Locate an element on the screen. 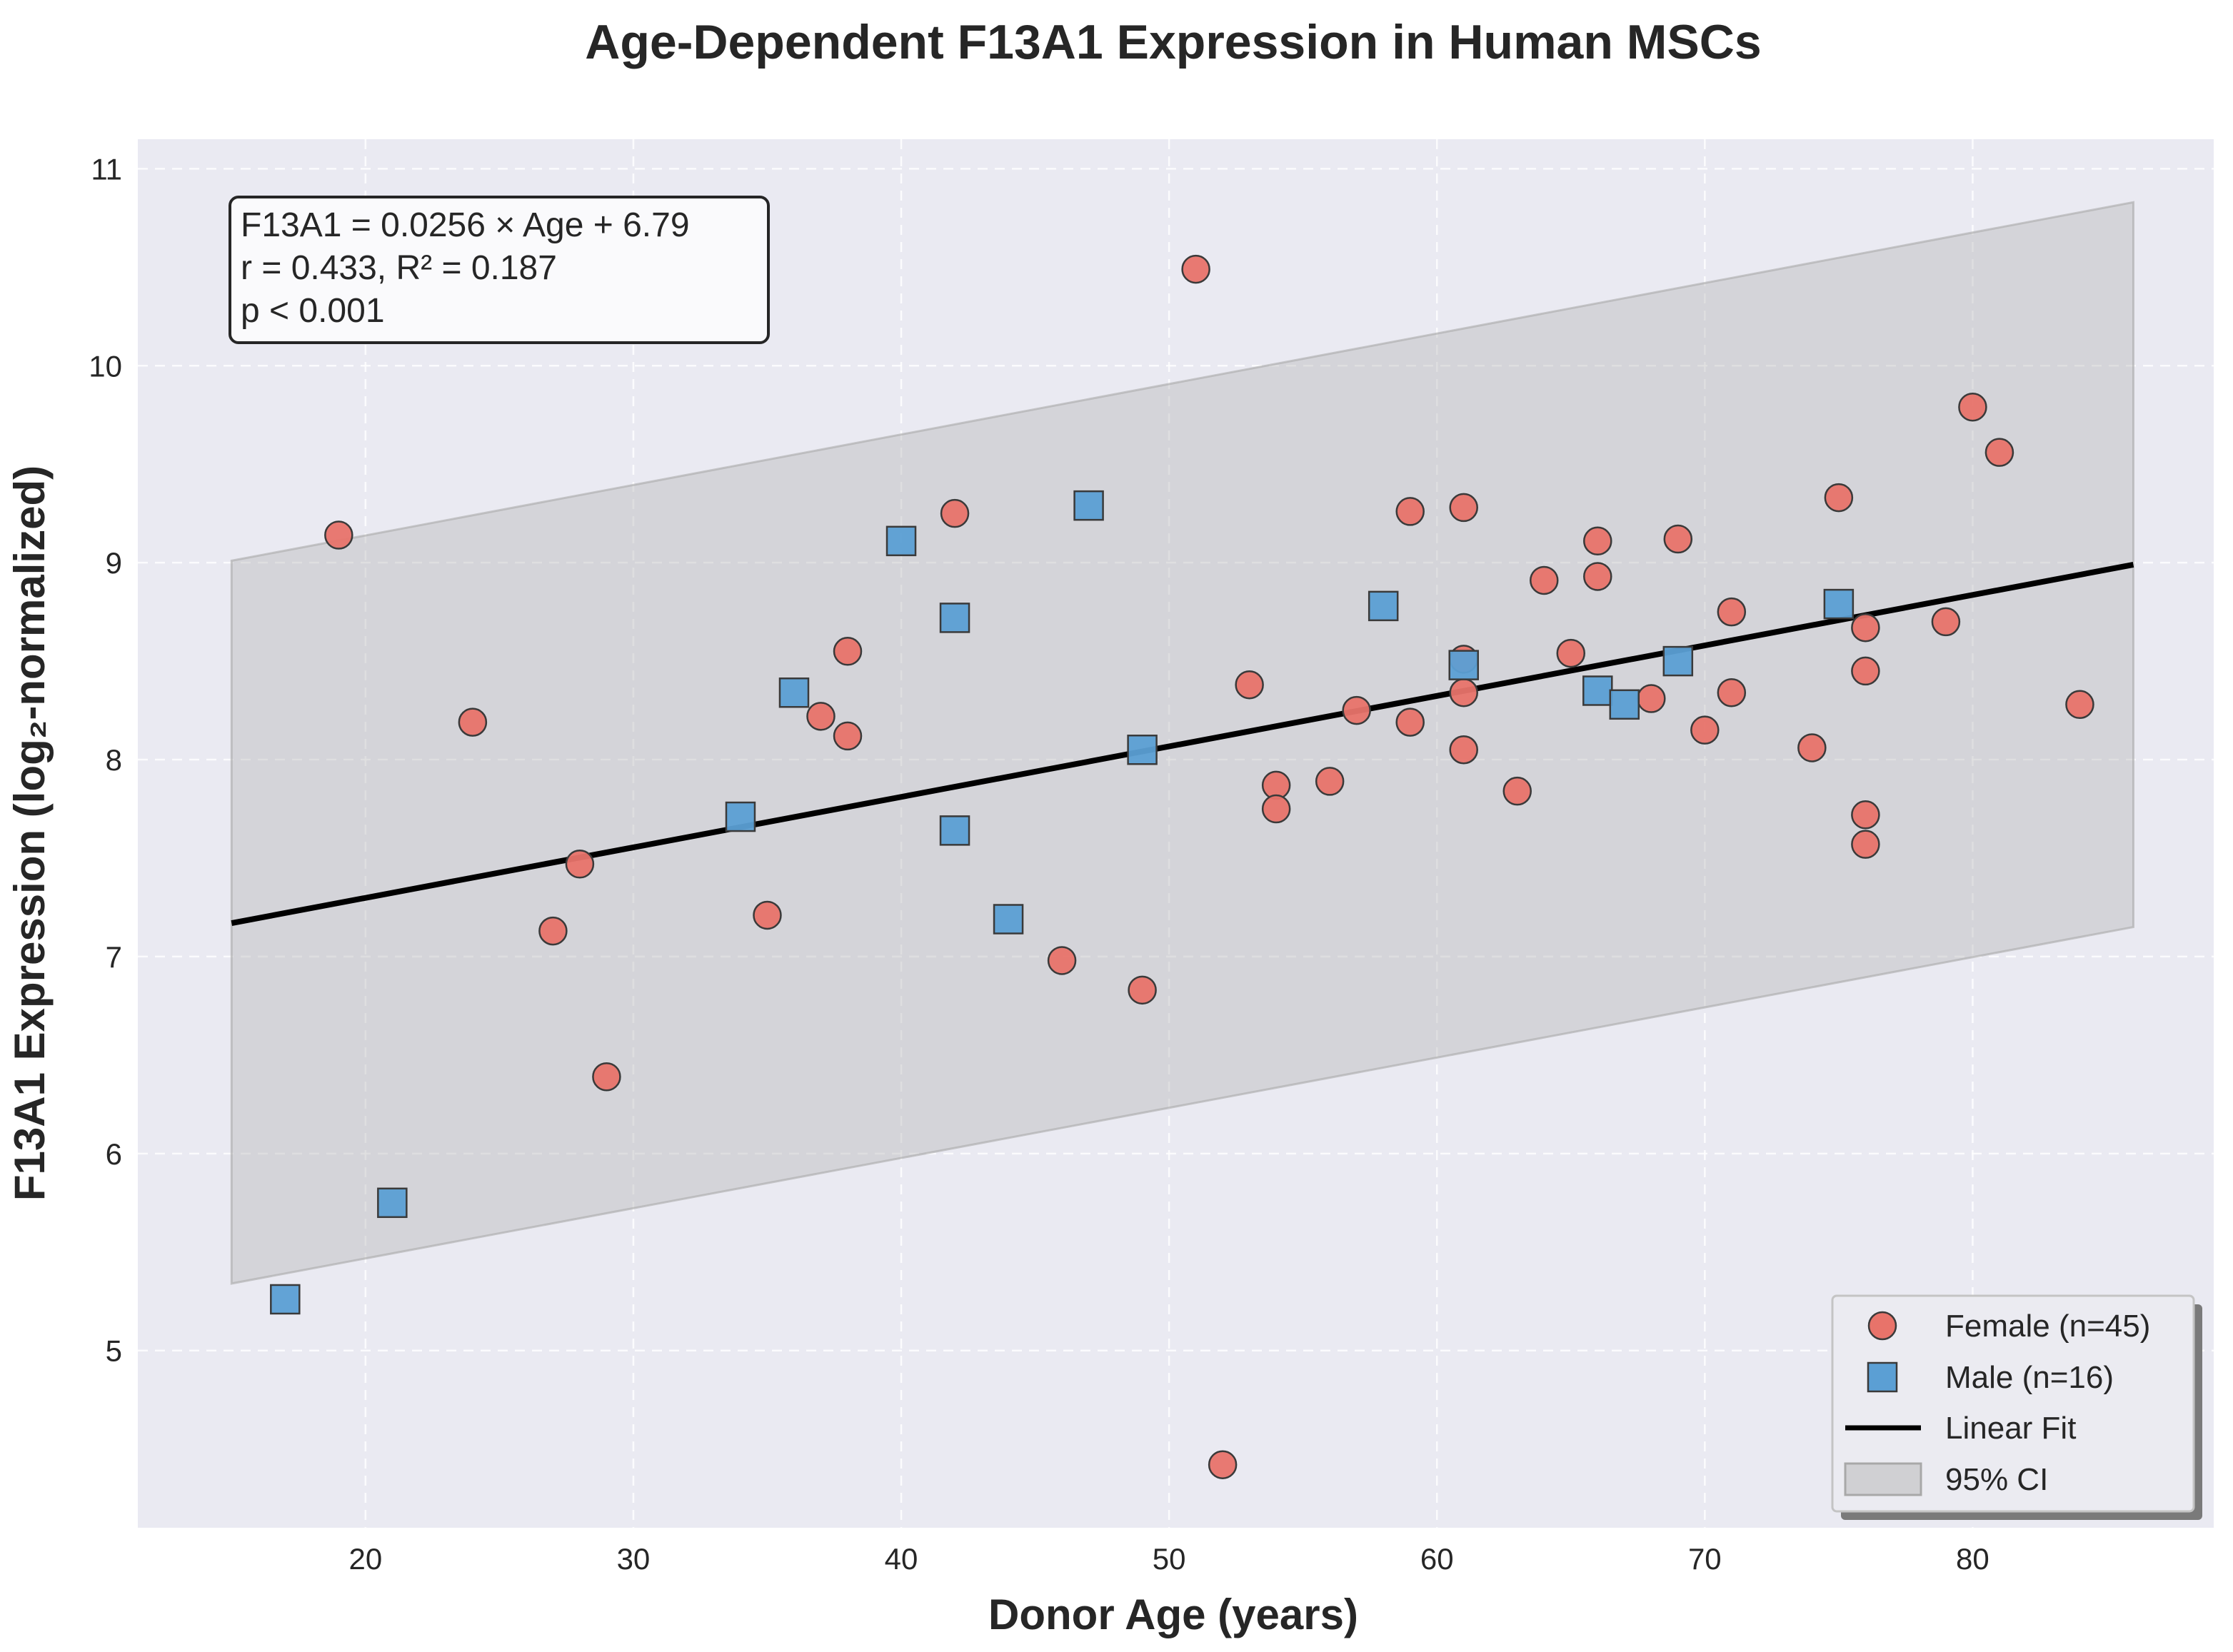 This screenshot has width=2233, height=1652. x-tick-label: 20 is located at coordinates (365, 1559).